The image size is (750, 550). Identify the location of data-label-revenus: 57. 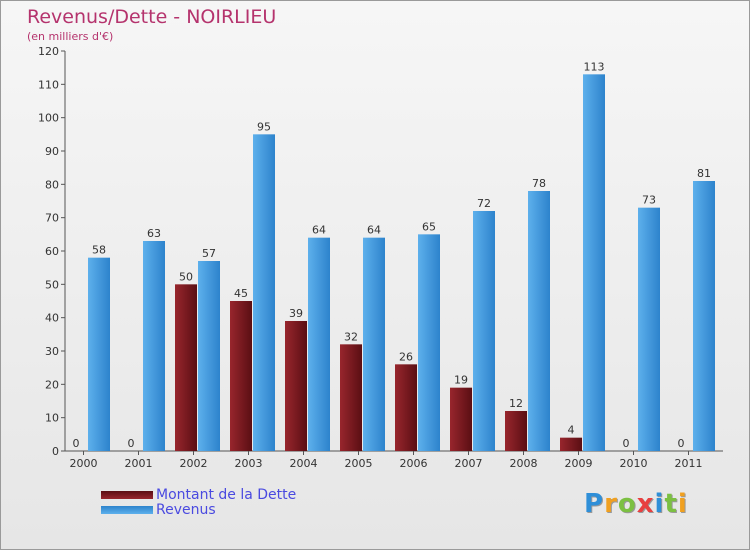
(209, 253).